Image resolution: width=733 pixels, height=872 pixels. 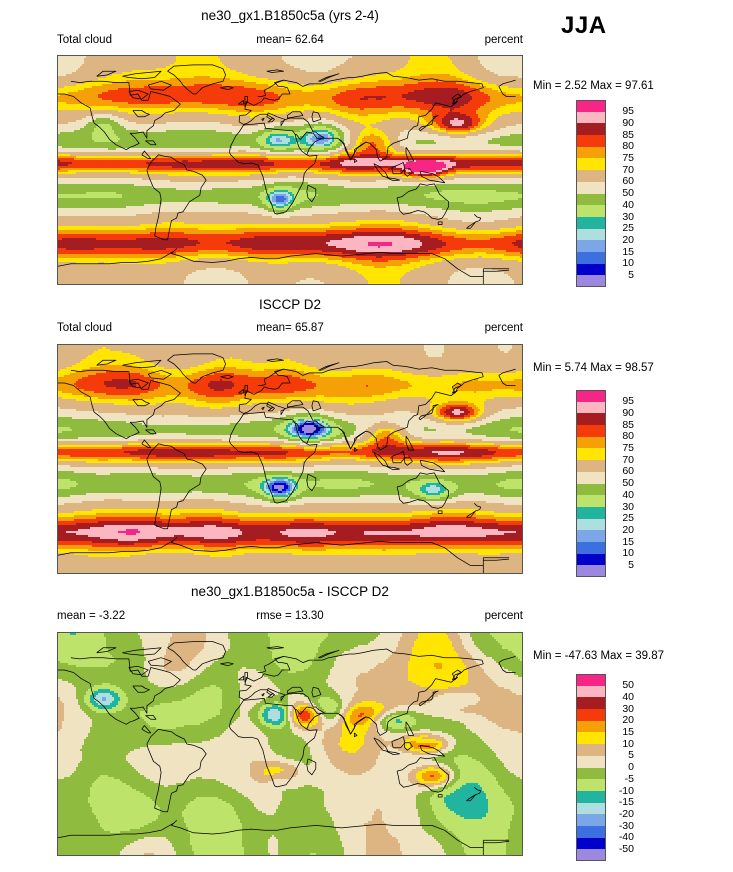 I want to click on colorbar-tick-label: -30, so click(x=622, y=826).